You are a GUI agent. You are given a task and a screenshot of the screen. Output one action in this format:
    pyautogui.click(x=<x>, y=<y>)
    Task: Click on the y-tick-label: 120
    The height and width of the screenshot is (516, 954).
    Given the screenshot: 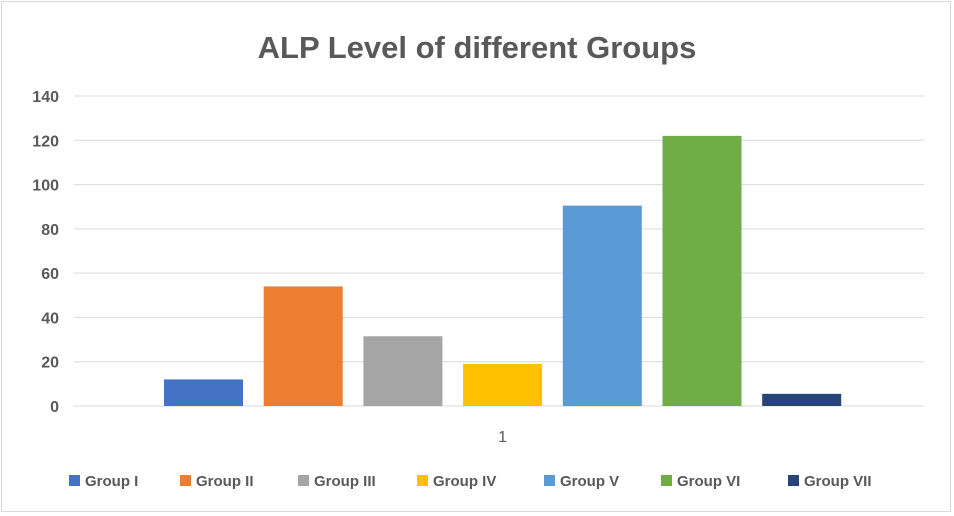 What is the action you would take?
    pyautogui.click(x=45, y=141)
    